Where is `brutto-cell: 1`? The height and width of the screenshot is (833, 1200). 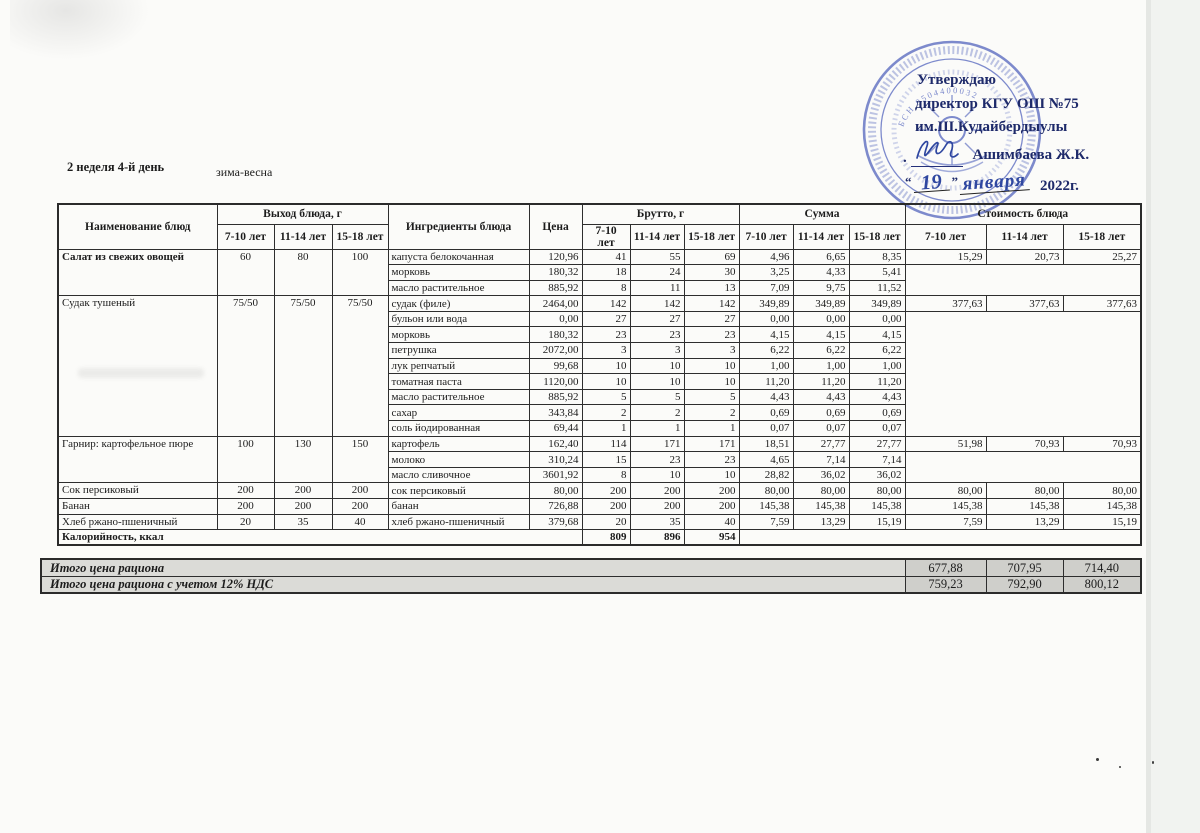 brutto-cell: 1 is located at coordinates (711, 428).